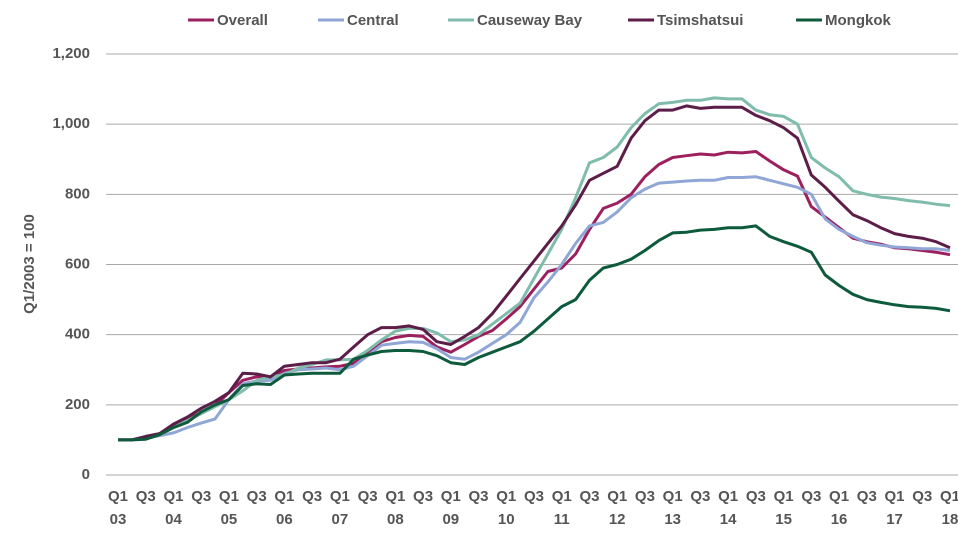 The height and width of the screenshot is (534, 958). What do you see at coordinates (373, 20) in the screenshot?
I see `legend-label: Central` at bounding box center [373, 20].